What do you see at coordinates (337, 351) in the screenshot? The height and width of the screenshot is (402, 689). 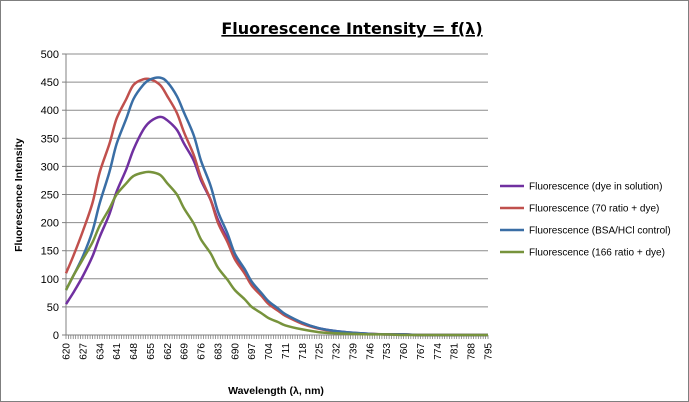 I see `x-tick-label: 732` at bounding box center [337, 351].